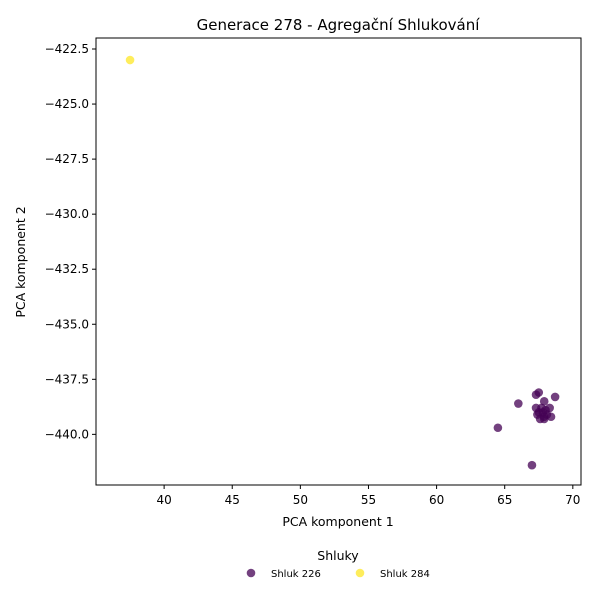  Describe the element at coordinates (67, 434) in the screenshot. I see `y-tick-label: −440.0` at that location.